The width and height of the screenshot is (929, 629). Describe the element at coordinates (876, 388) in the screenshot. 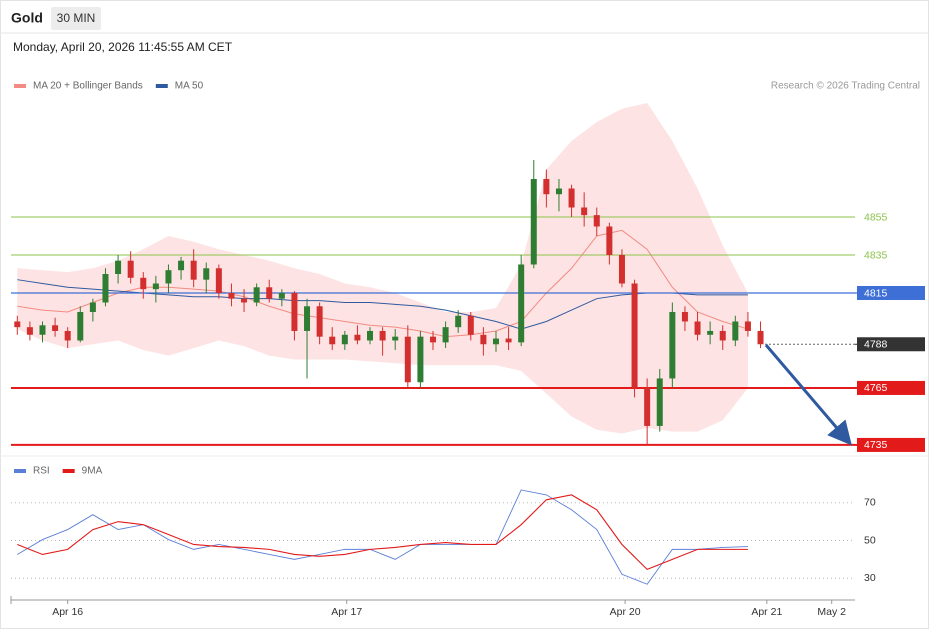

I see `level-label: 4765` at that location.